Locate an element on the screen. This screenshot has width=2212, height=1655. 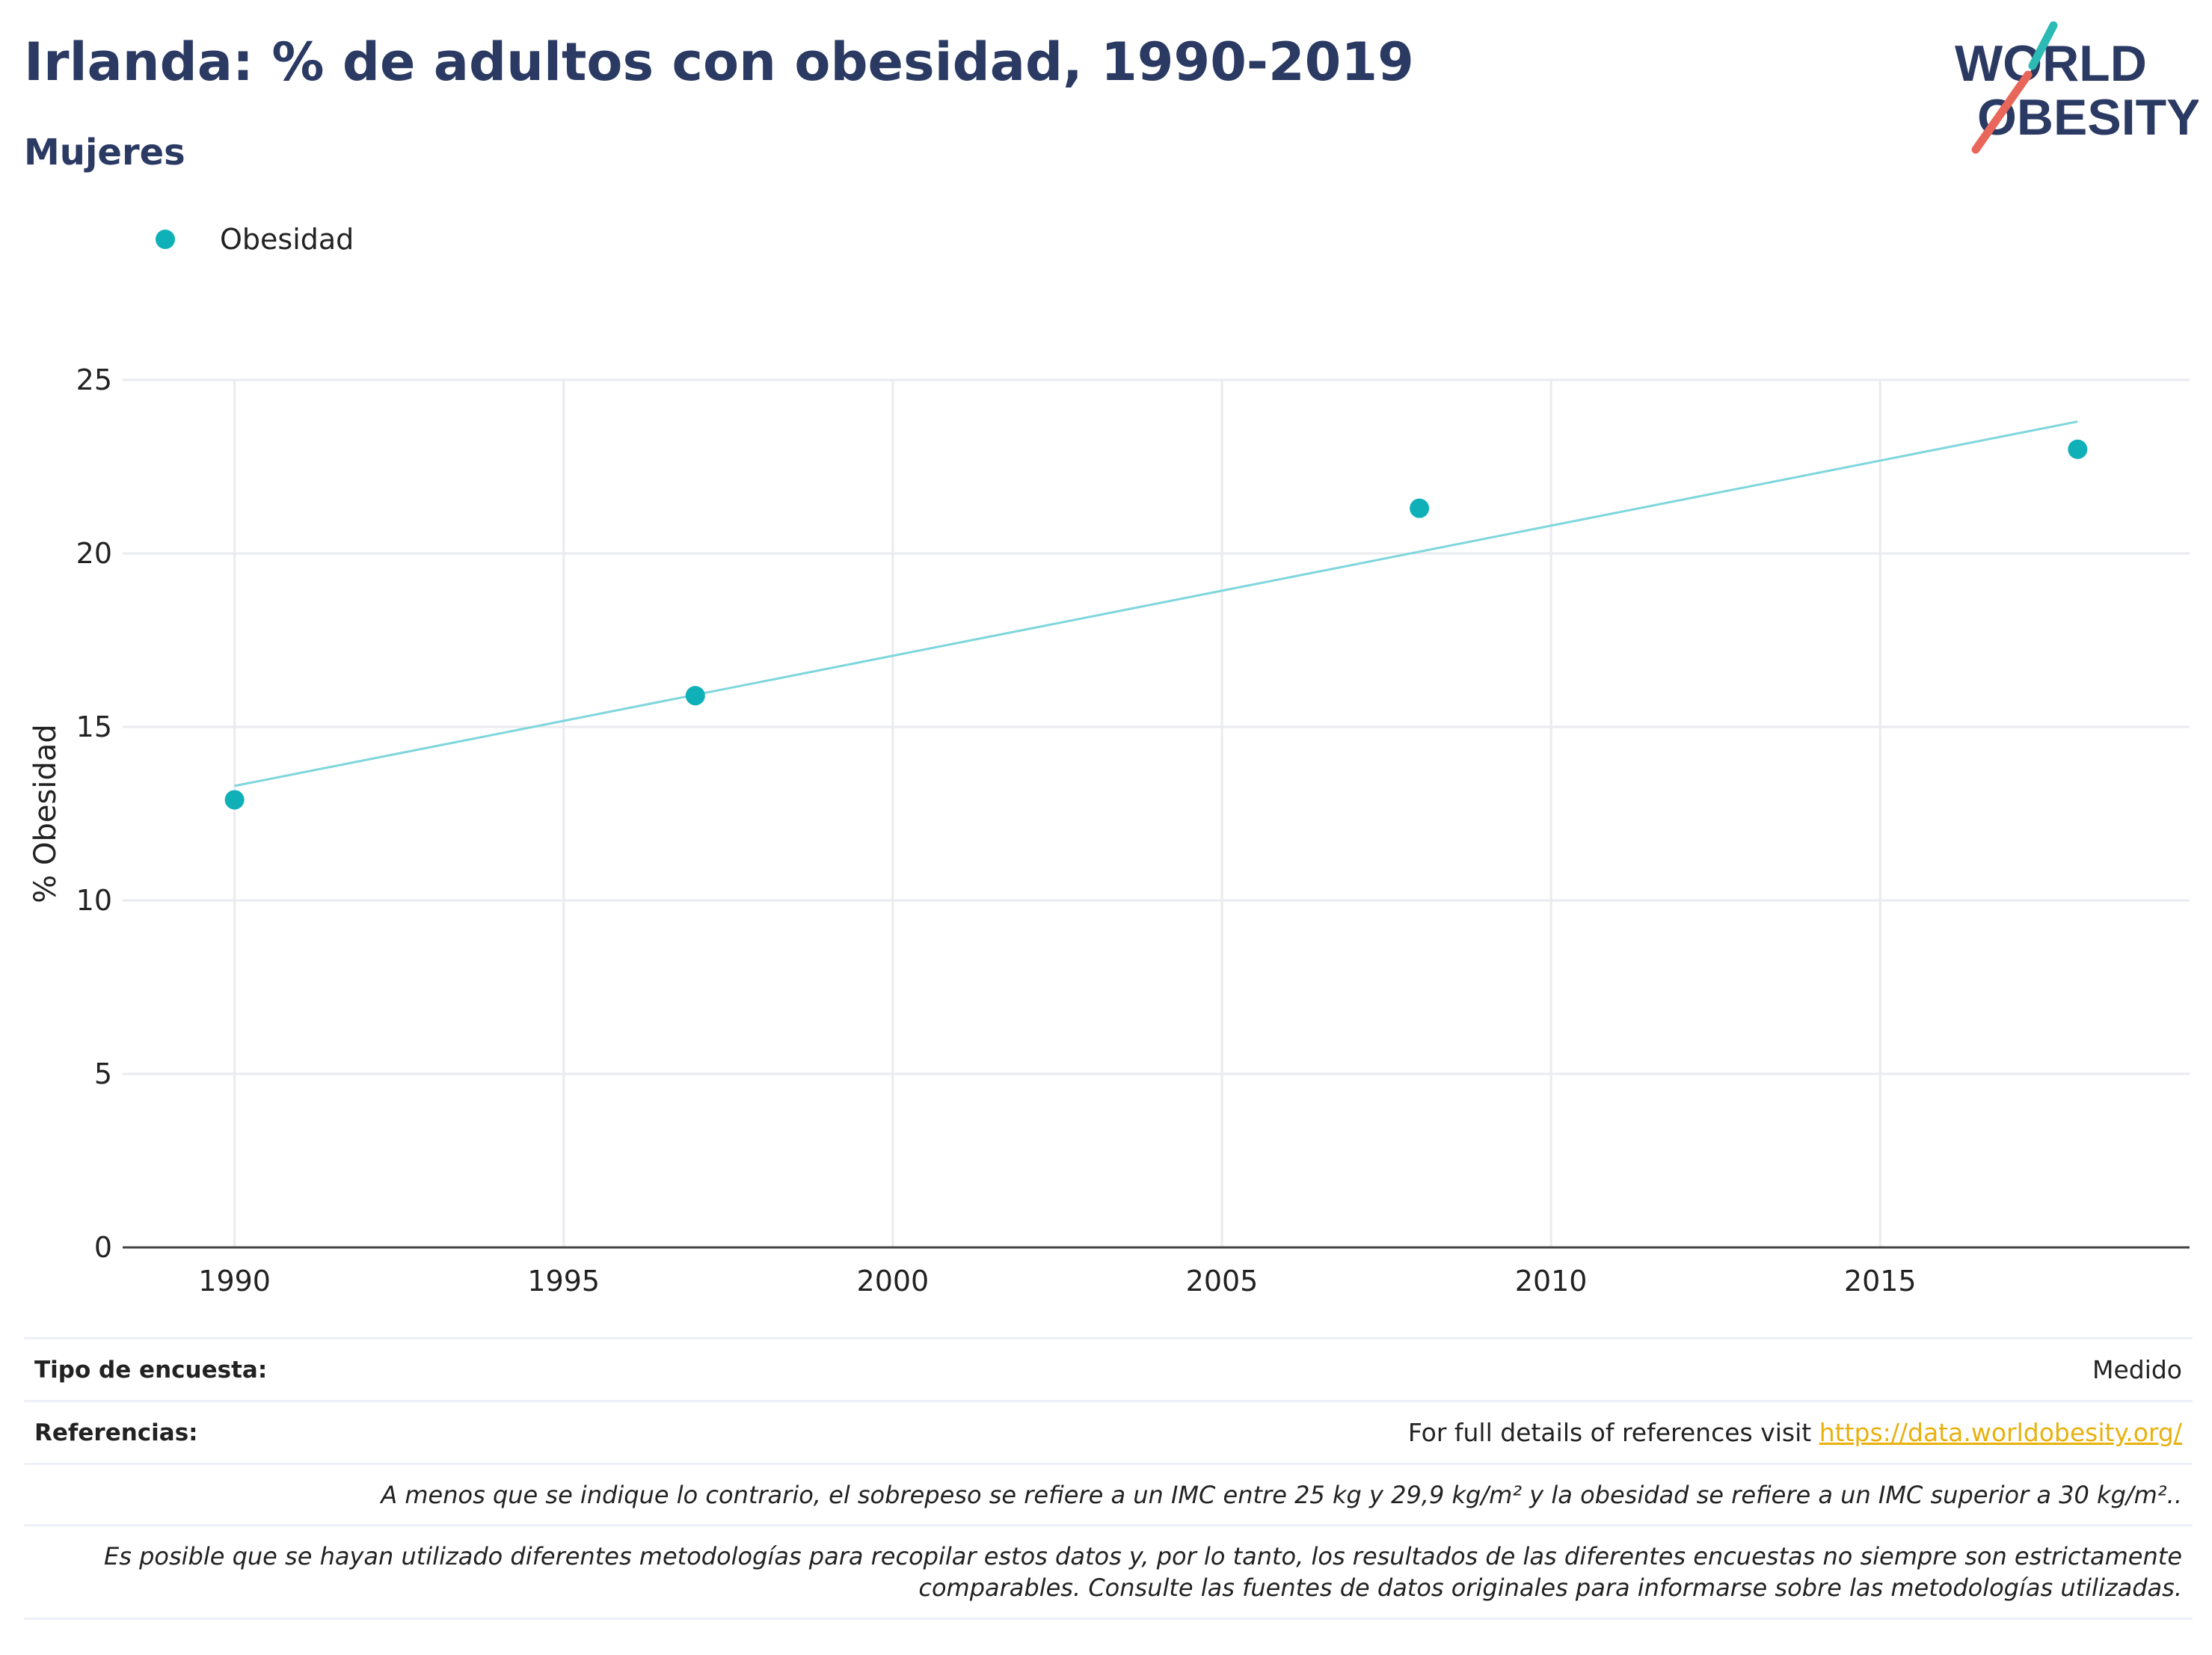
logo-line1: WORLD is located at coordinates (2051, 63).